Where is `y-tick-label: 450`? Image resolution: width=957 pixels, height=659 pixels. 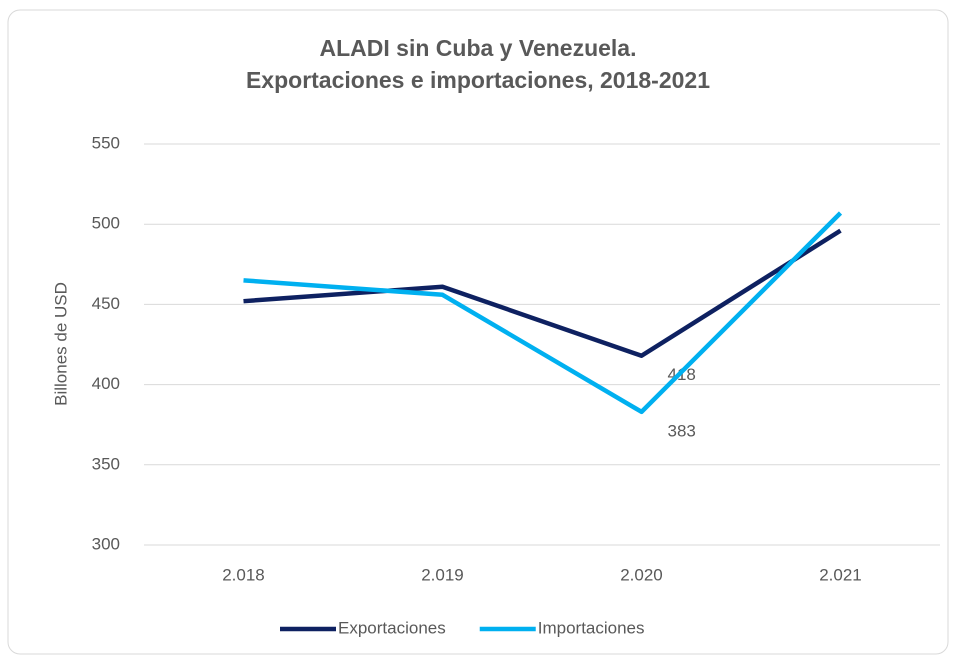
y-tick-label: 450 is located at coordinates (106, 303).